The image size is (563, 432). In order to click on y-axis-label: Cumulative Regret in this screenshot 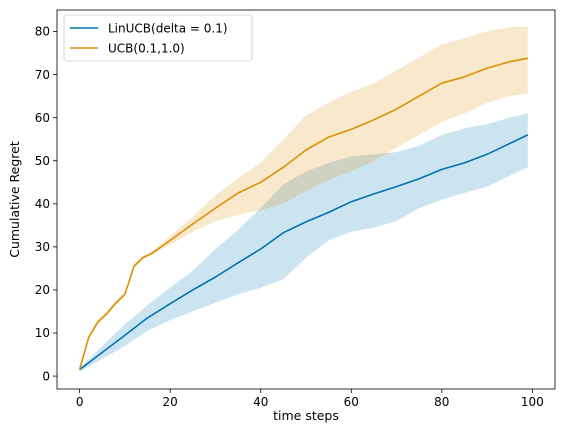, I will do `click(14, 199)`.